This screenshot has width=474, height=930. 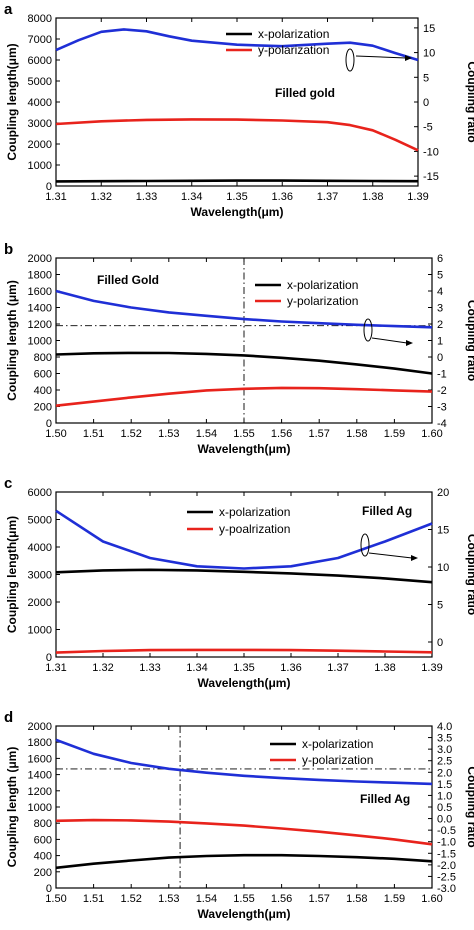 I want to click on x-tick-label: 1.34, so click(x=191, y=197).